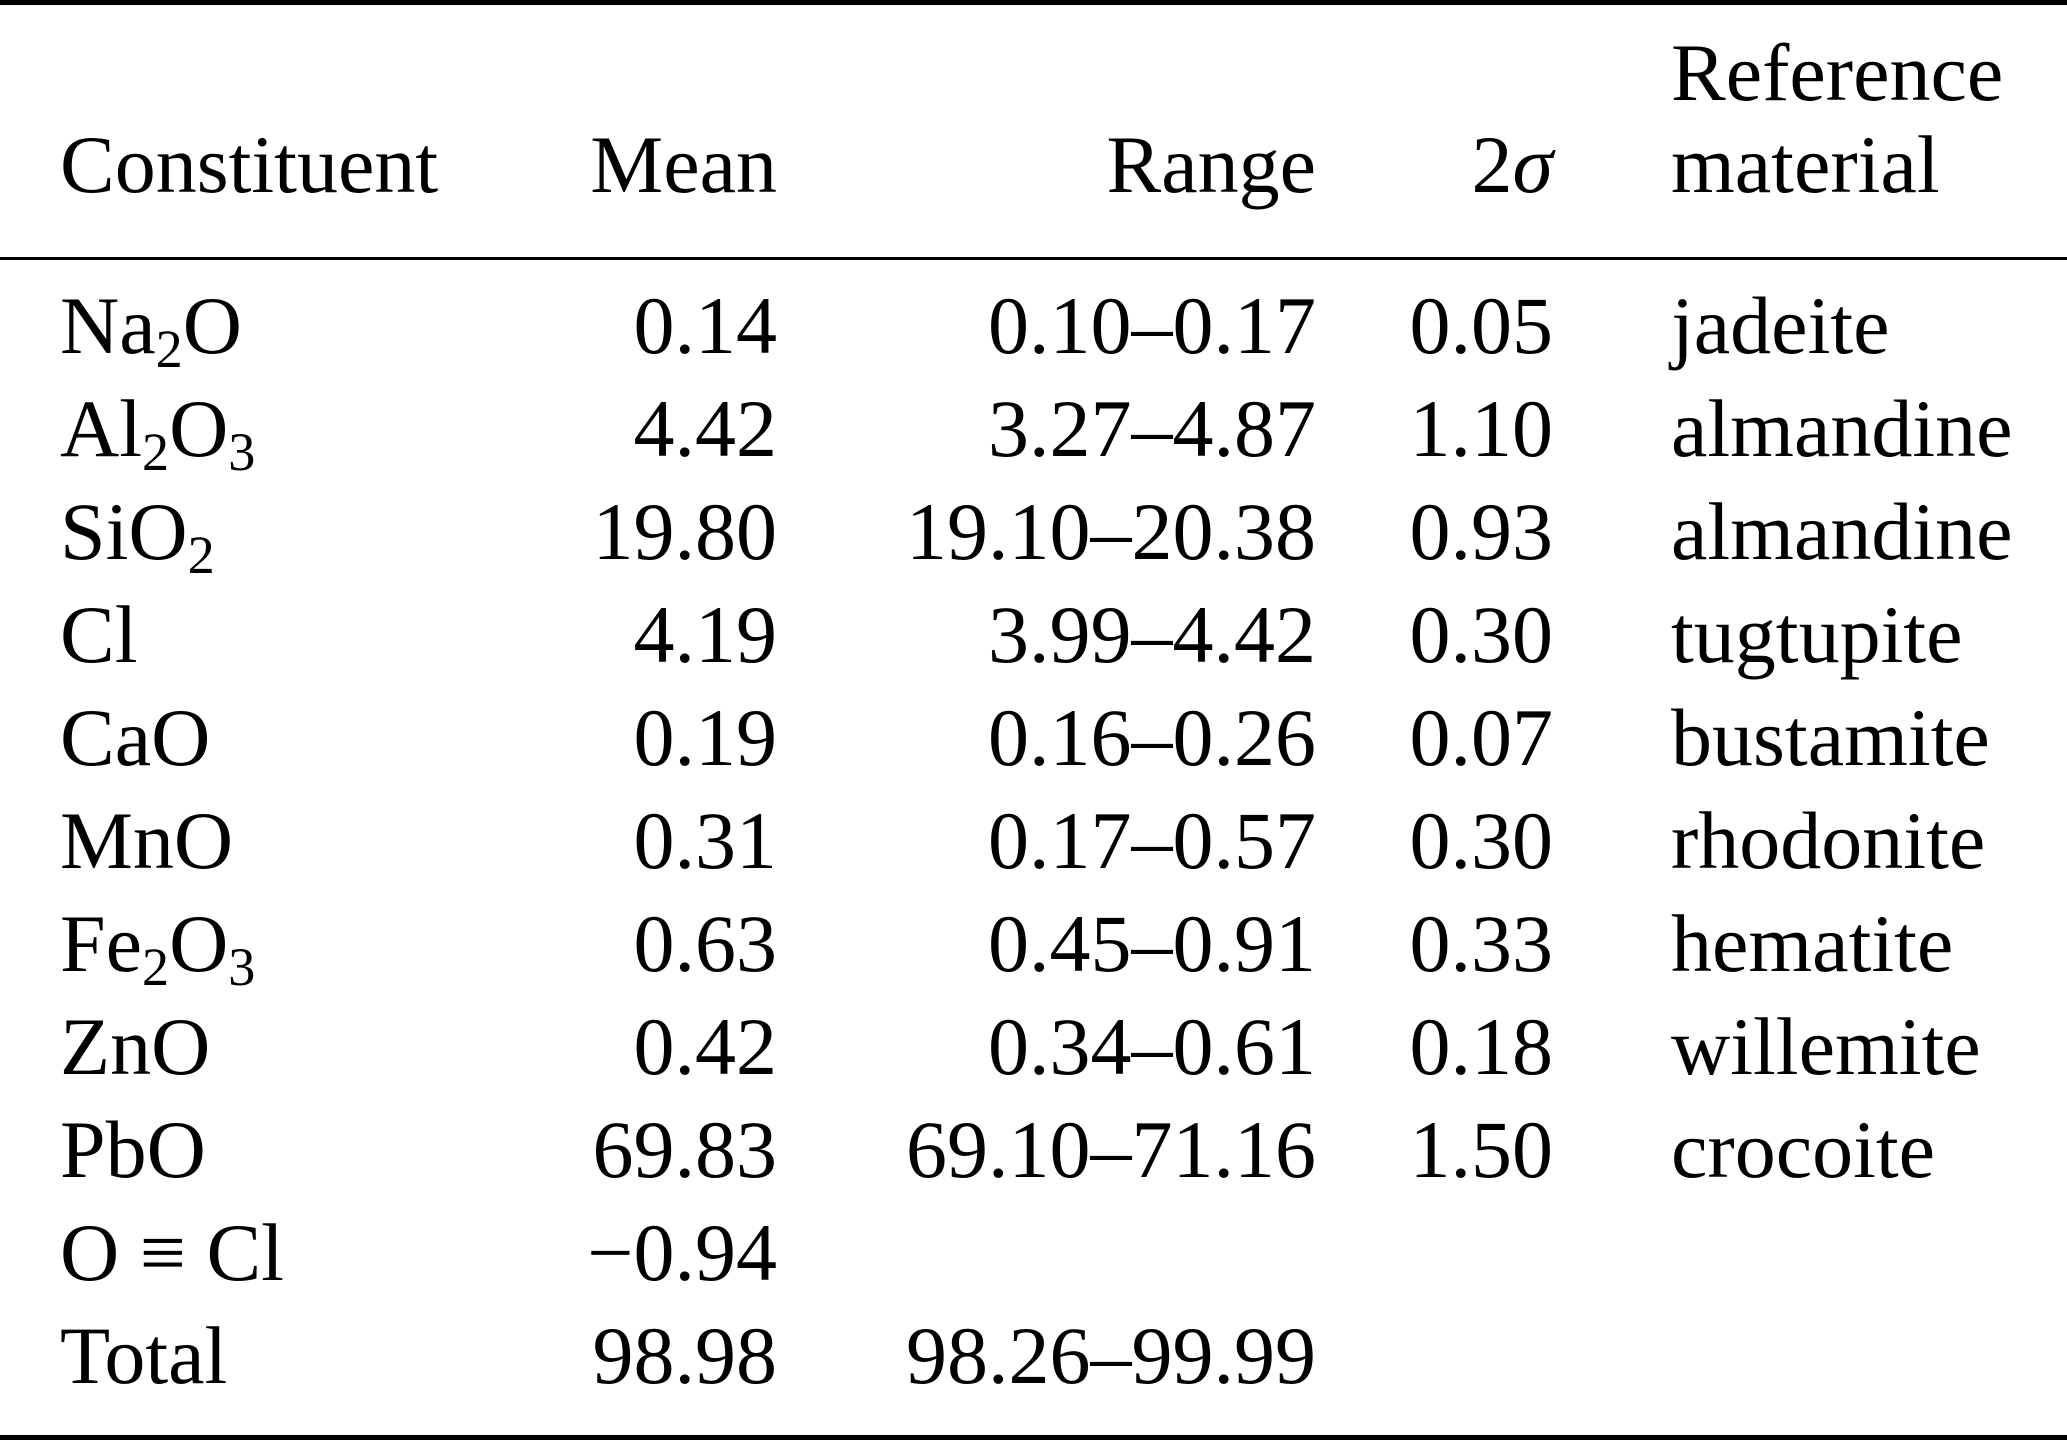 The image size is (2067, 1444). Describe the element at coordinates (1826, 1046) in the screenshot. I see `reference-material-cell: willemite` at that location.